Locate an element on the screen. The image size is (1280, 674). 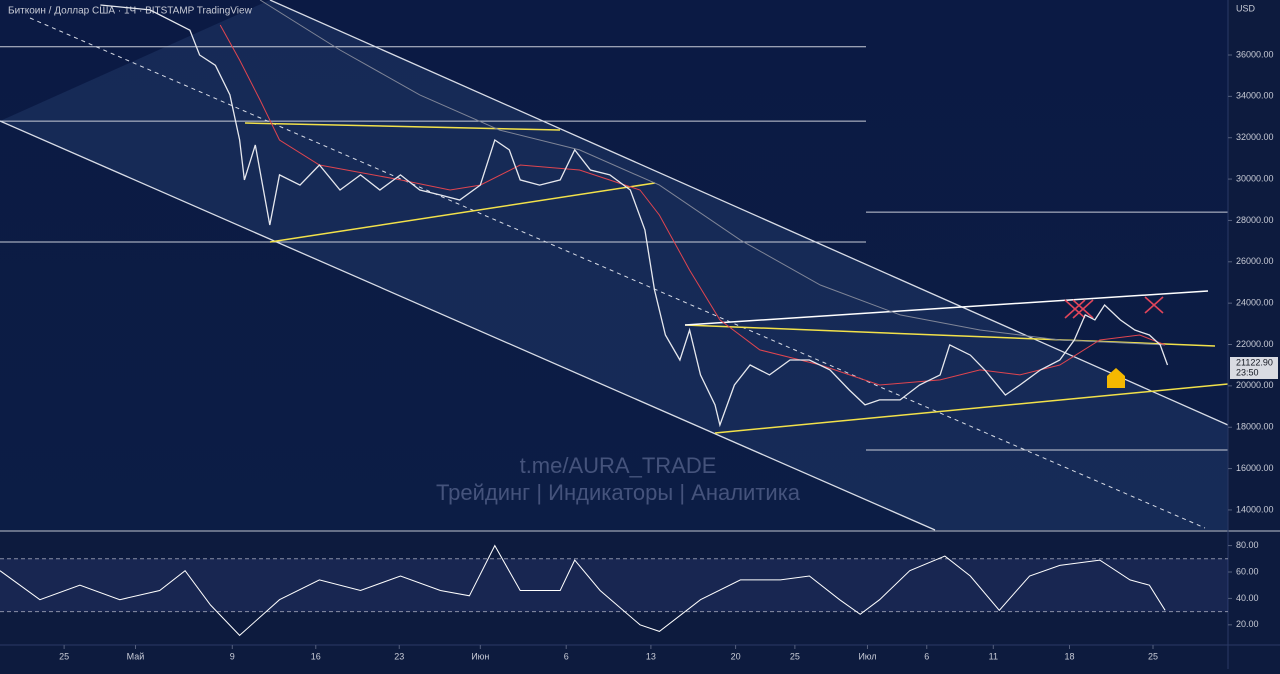
y-tick-label: 18000.00 is located at coordinates (1255, 427).